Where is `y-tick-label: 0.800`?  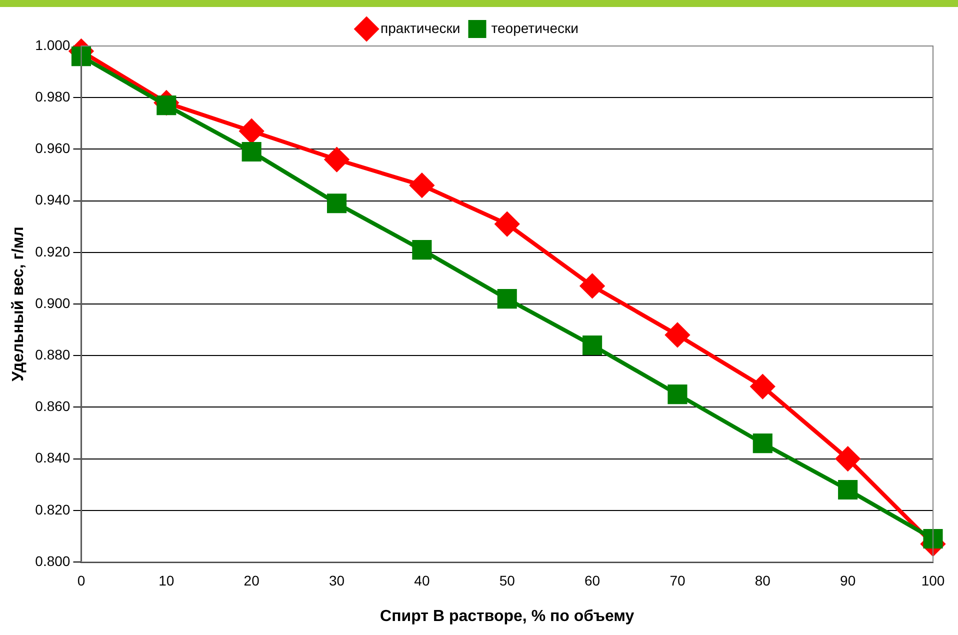 y-tick-label: 0.800 is located at coordinates (52, 560).